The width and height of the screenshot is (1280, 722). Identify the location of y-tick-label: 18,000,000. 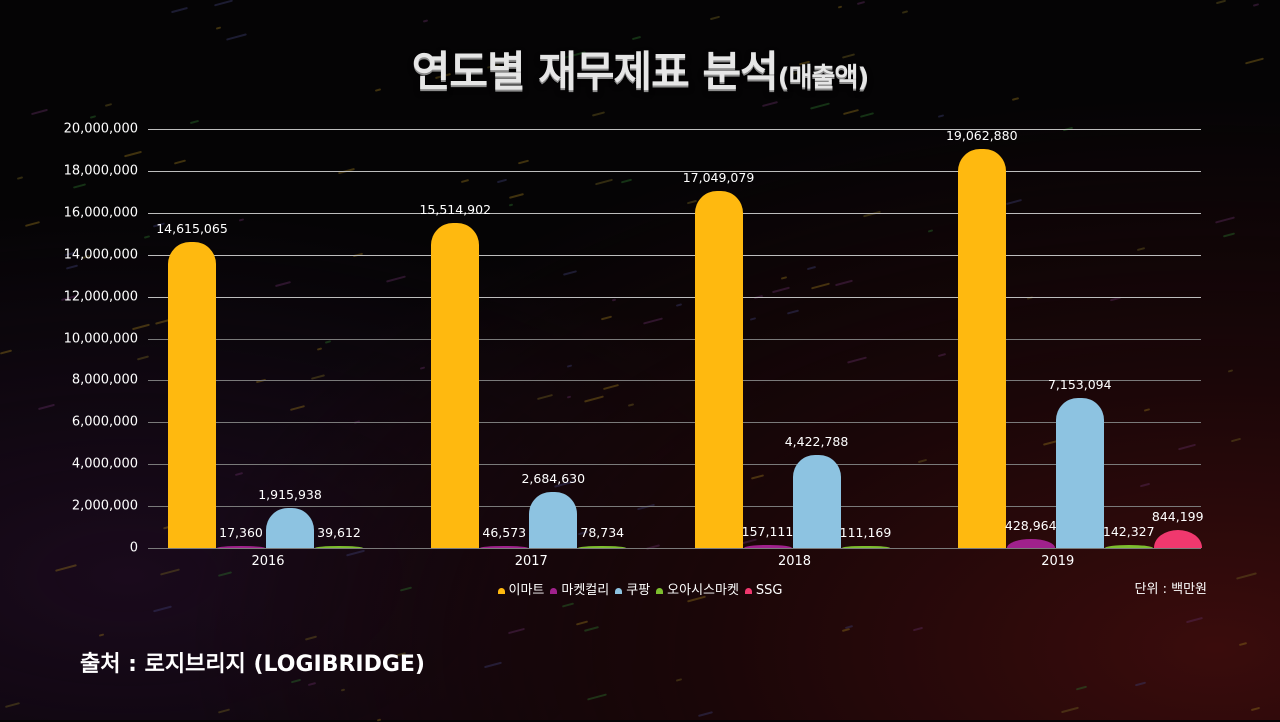
(100, 171).